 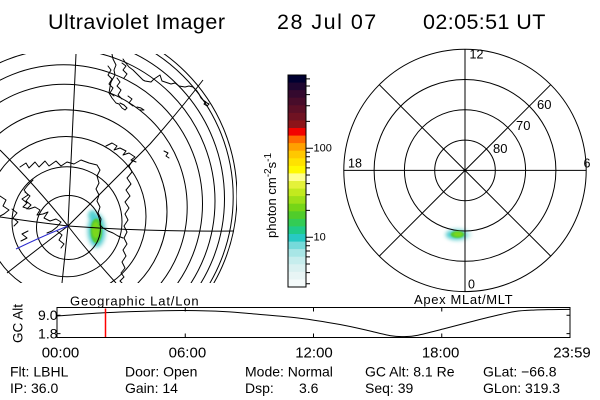 I want to click on svg-text: 18:00, so click(x=441, y=353).